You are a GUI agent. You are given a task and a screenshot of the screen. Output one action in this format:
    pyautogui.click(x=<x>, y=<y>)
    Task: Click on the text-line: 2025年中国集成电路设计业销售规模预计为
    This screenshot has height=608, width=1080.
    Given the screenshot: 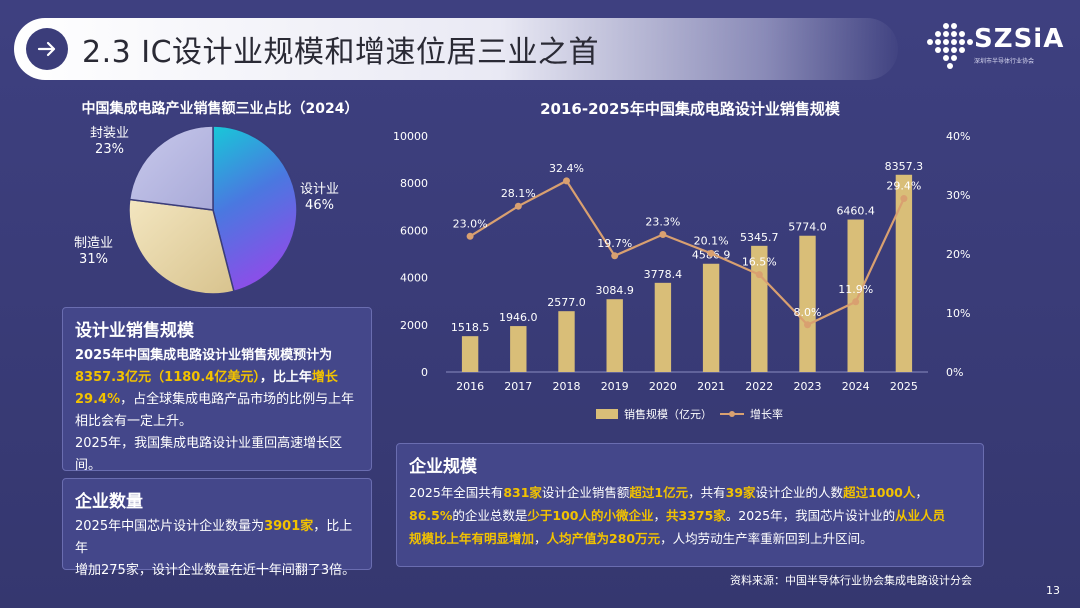 What is the action you would take?
    pyautogui.click(x=204, y=355)
    